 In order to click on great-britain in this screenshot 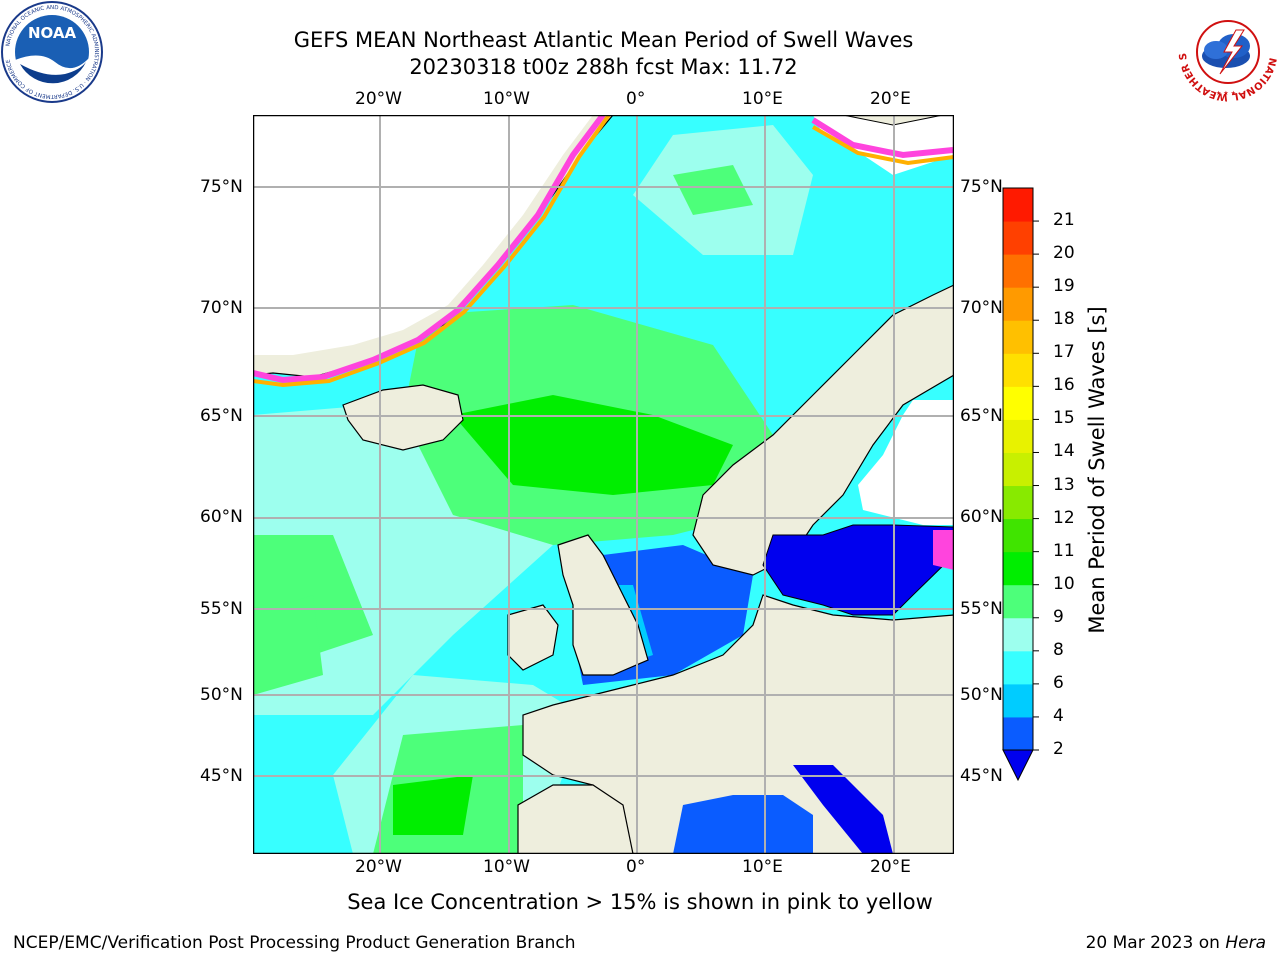, I will do `click(603, 605)`.